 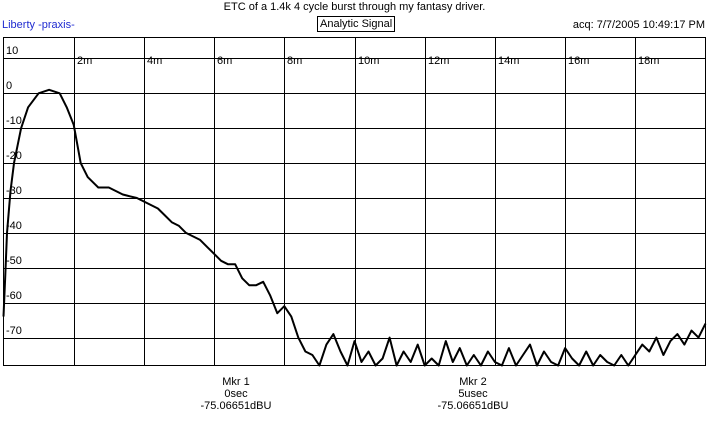 I want to click on marker-2-readout: Mkr 2 5usec -75.06651dBU, so click(x=473, y=394).